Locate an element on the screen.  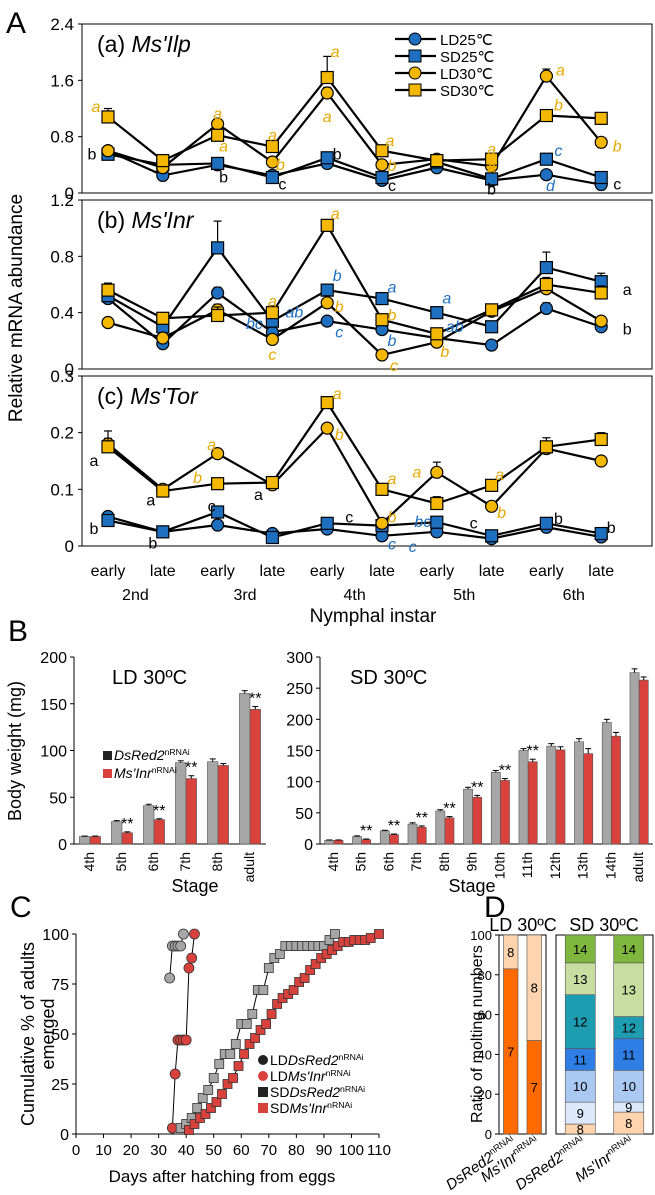
y-tick-label: 2.4 is located at coordinates (62, 24).